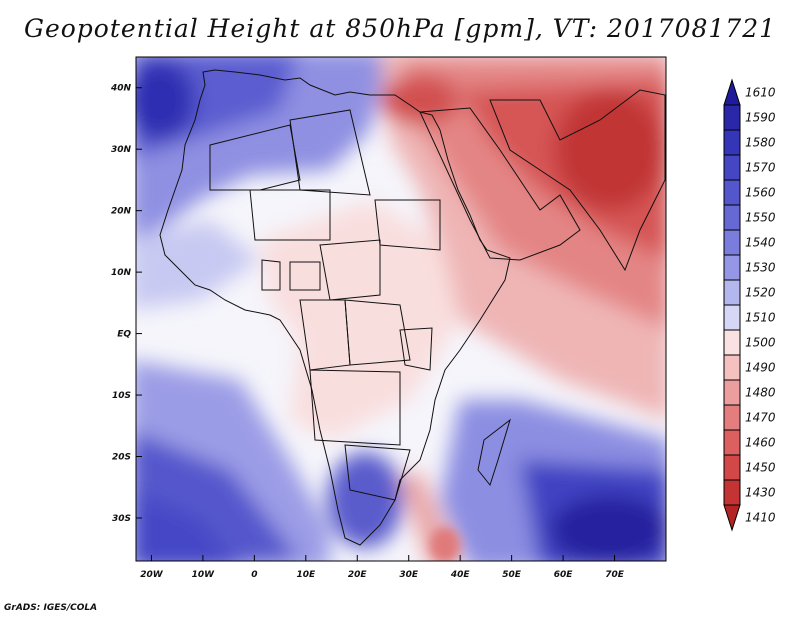 The height and width of the screenshot is (618, 800). What do you see at coordinates (760, 268) in the screenshot?
I see `colorbar-label: 1530` at bounding box center [760, 268].